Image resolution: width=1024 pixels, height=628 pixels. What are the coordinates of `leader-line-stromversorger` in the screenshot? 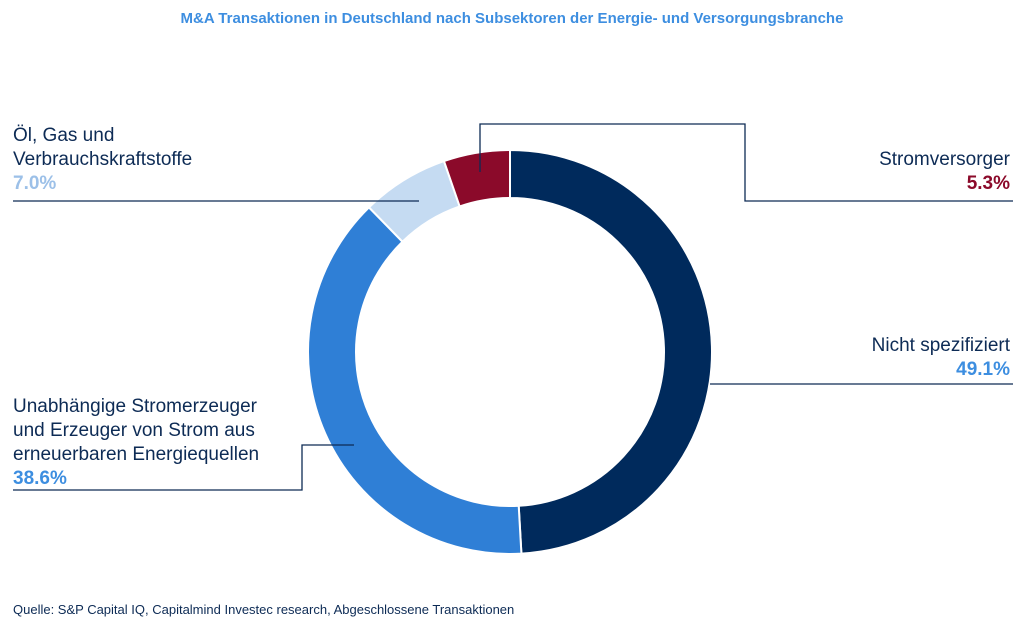 It's located at (746, 162).